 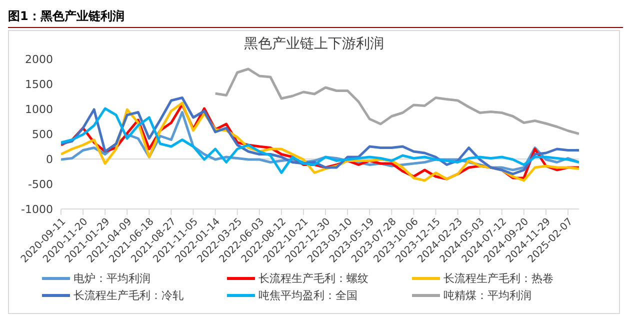 What do you see at coordinates (42, 134) in the screenshot?
I see `y-tick-label: 500` at bounding box center [42, 134].